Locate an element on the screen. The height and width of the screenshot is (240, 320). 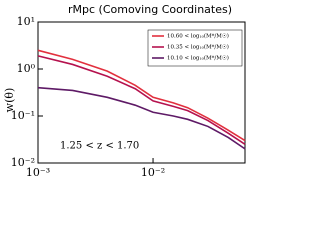
y-tick-label: 10¹ is located at coordinates (26, 21).